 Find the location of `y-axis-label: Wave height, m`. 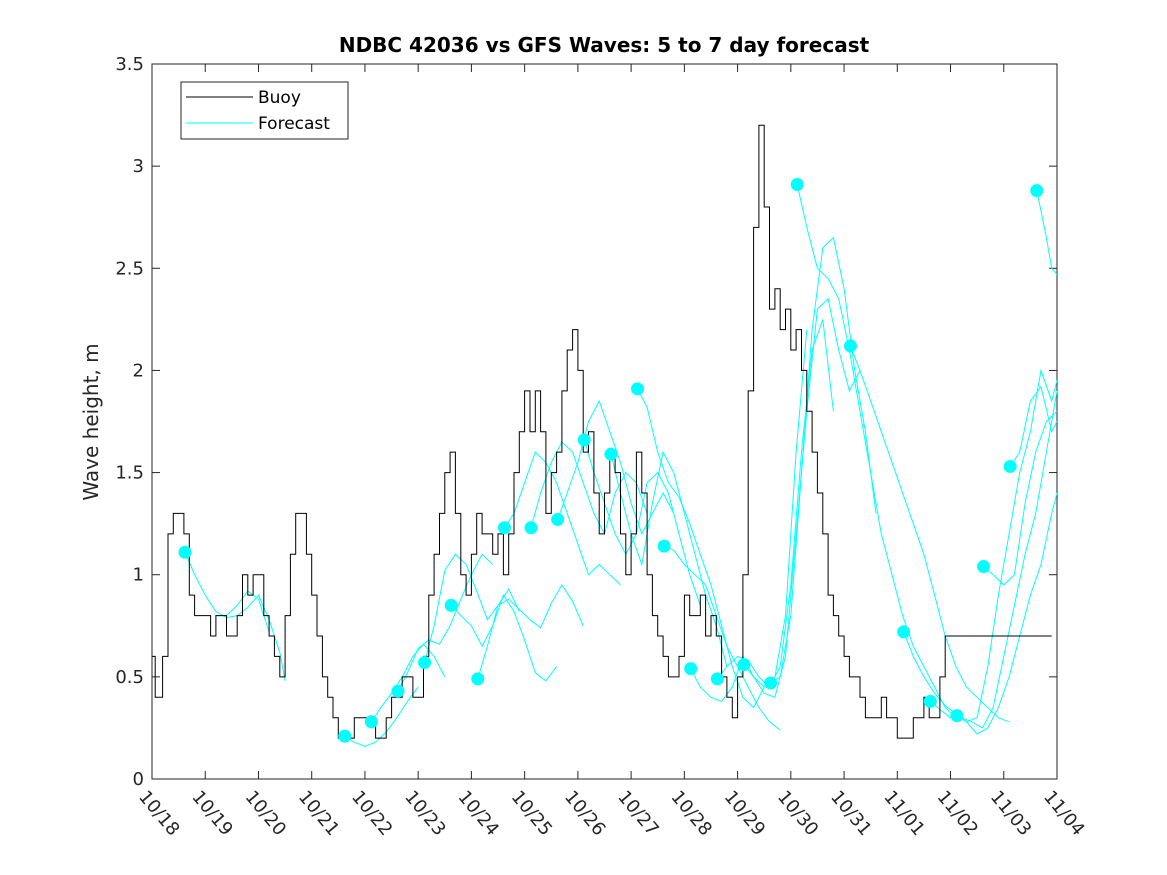

y-axis-label: Wave height, m is located at coordinates (91, 421).